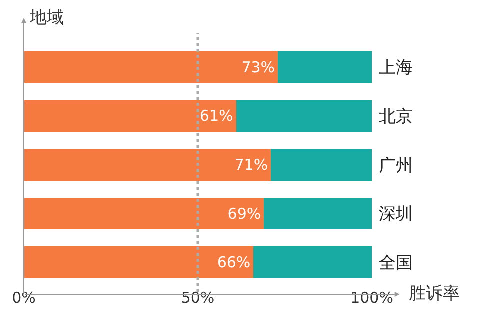  What do you see at coordinates (396, 117) in the screenshot?
I see `y-tick-label: 北京` at bounding box center [396, 117].